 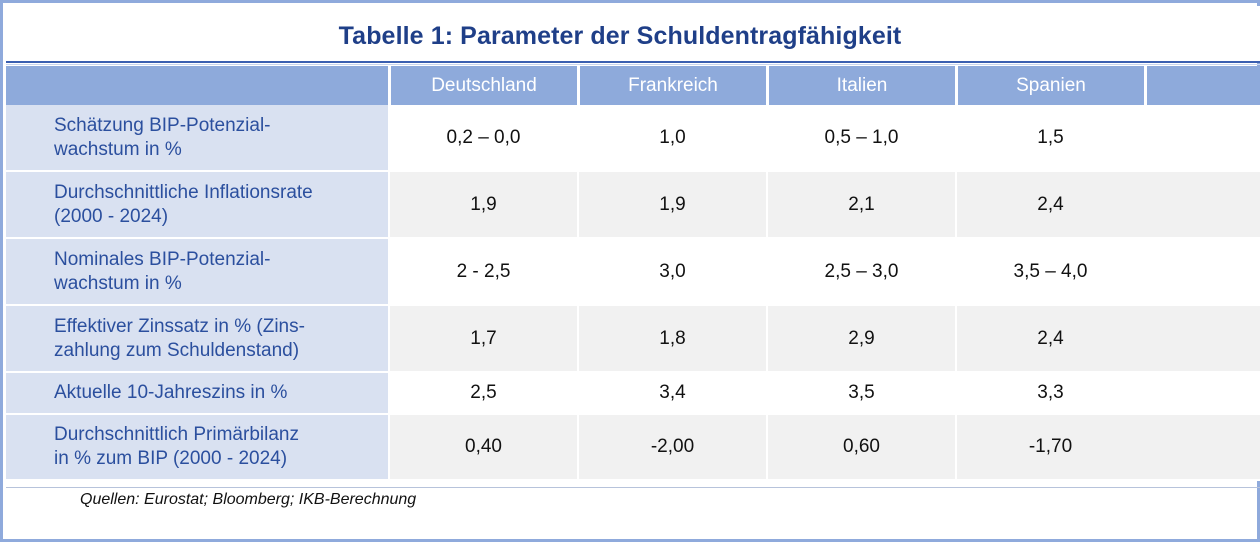 I want to click on header-tail-cell, so click(x=1202, y=85).